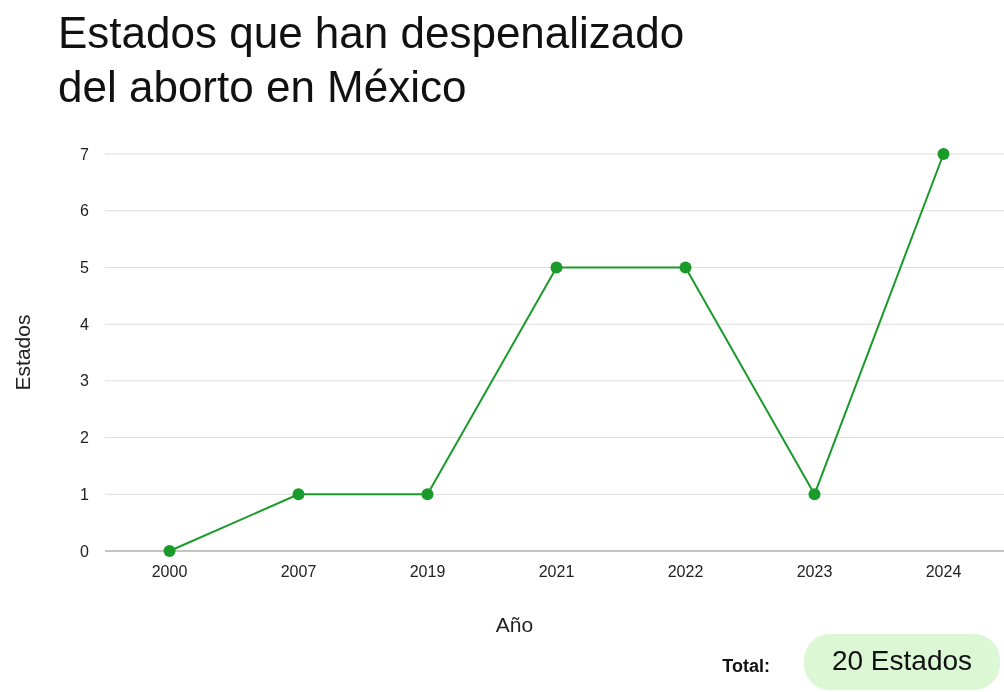 This screenshot has height=692, width=1004. What do you see at coordinates (169, 571) in the screenshot?
I see `x-tick-label: 2000` at bounding box center [169, 571].